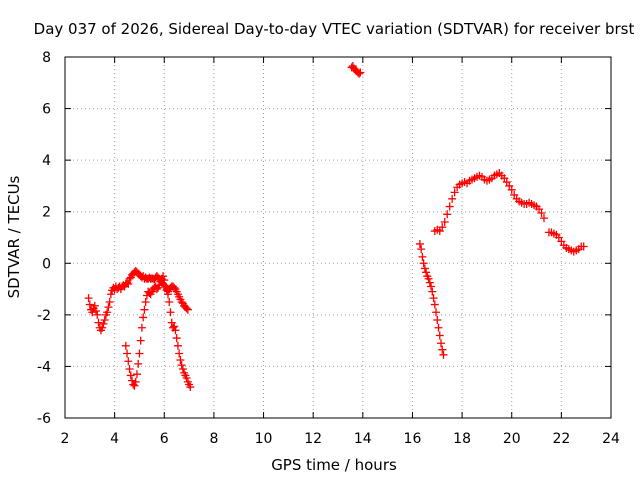 The image size is (640, 480). What do you see at coordinates (46, 110) in the screenshot?
I see `y-tick-label: 6` at bounding box center [46, 110].